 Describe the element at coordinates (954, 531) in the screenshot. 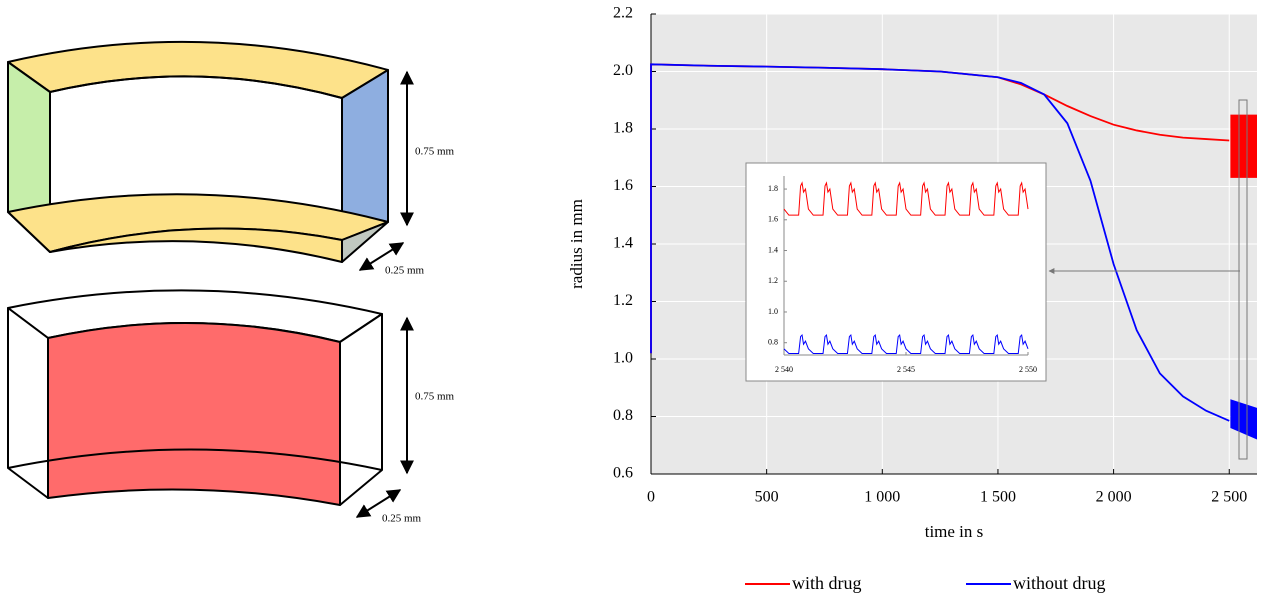

I see `x-axis-title: time in s` at that location.